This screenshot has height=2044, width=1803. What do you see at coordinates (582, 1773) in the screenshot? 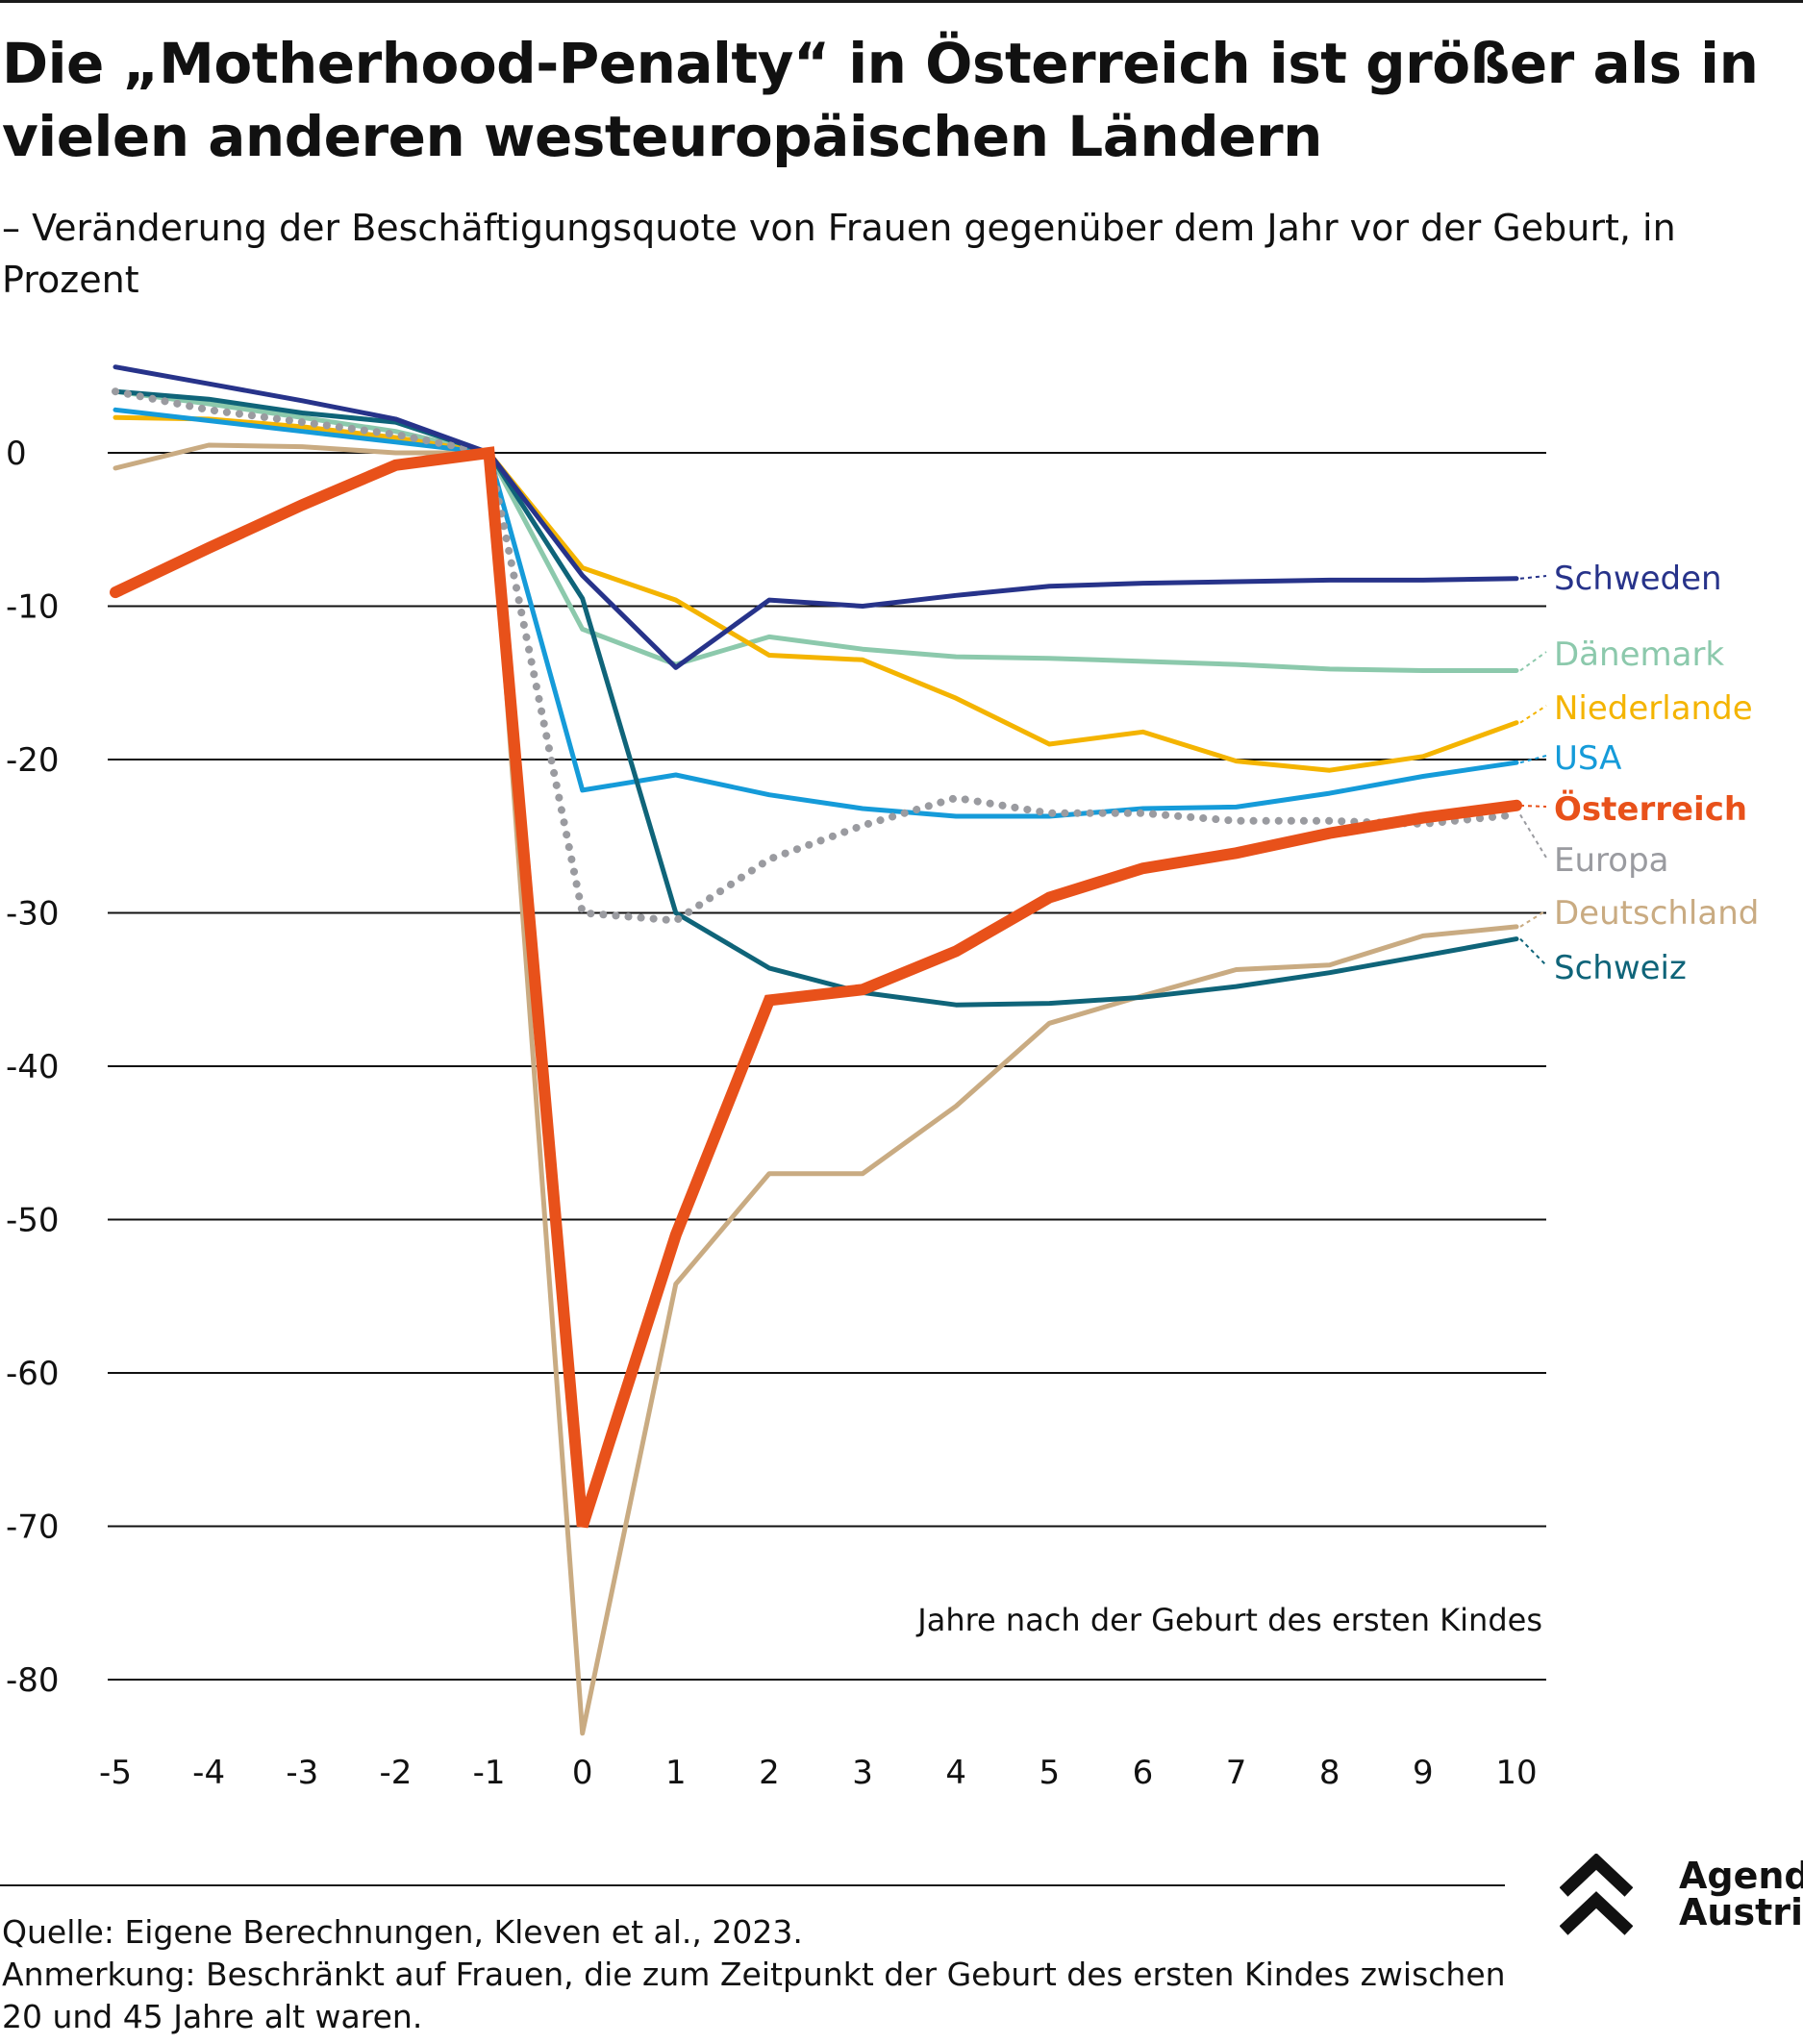
I see `x-tick-label: 0` at bounding box center [582, 1773].